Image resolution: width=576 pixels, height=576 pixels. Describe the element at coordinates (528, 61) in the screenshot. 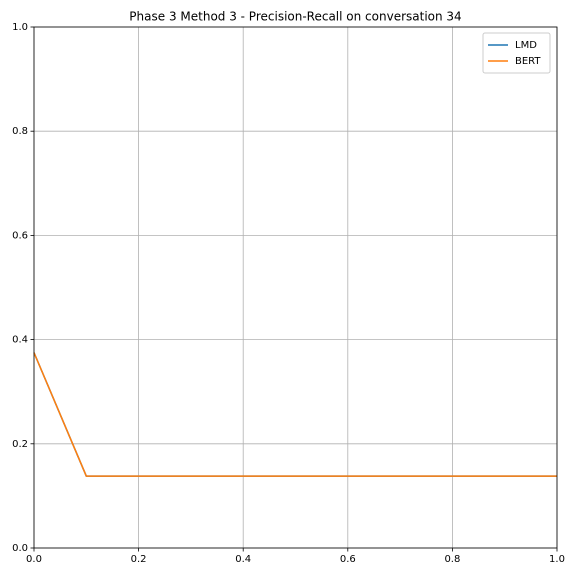

I see `legend-label: BERT` at that location.